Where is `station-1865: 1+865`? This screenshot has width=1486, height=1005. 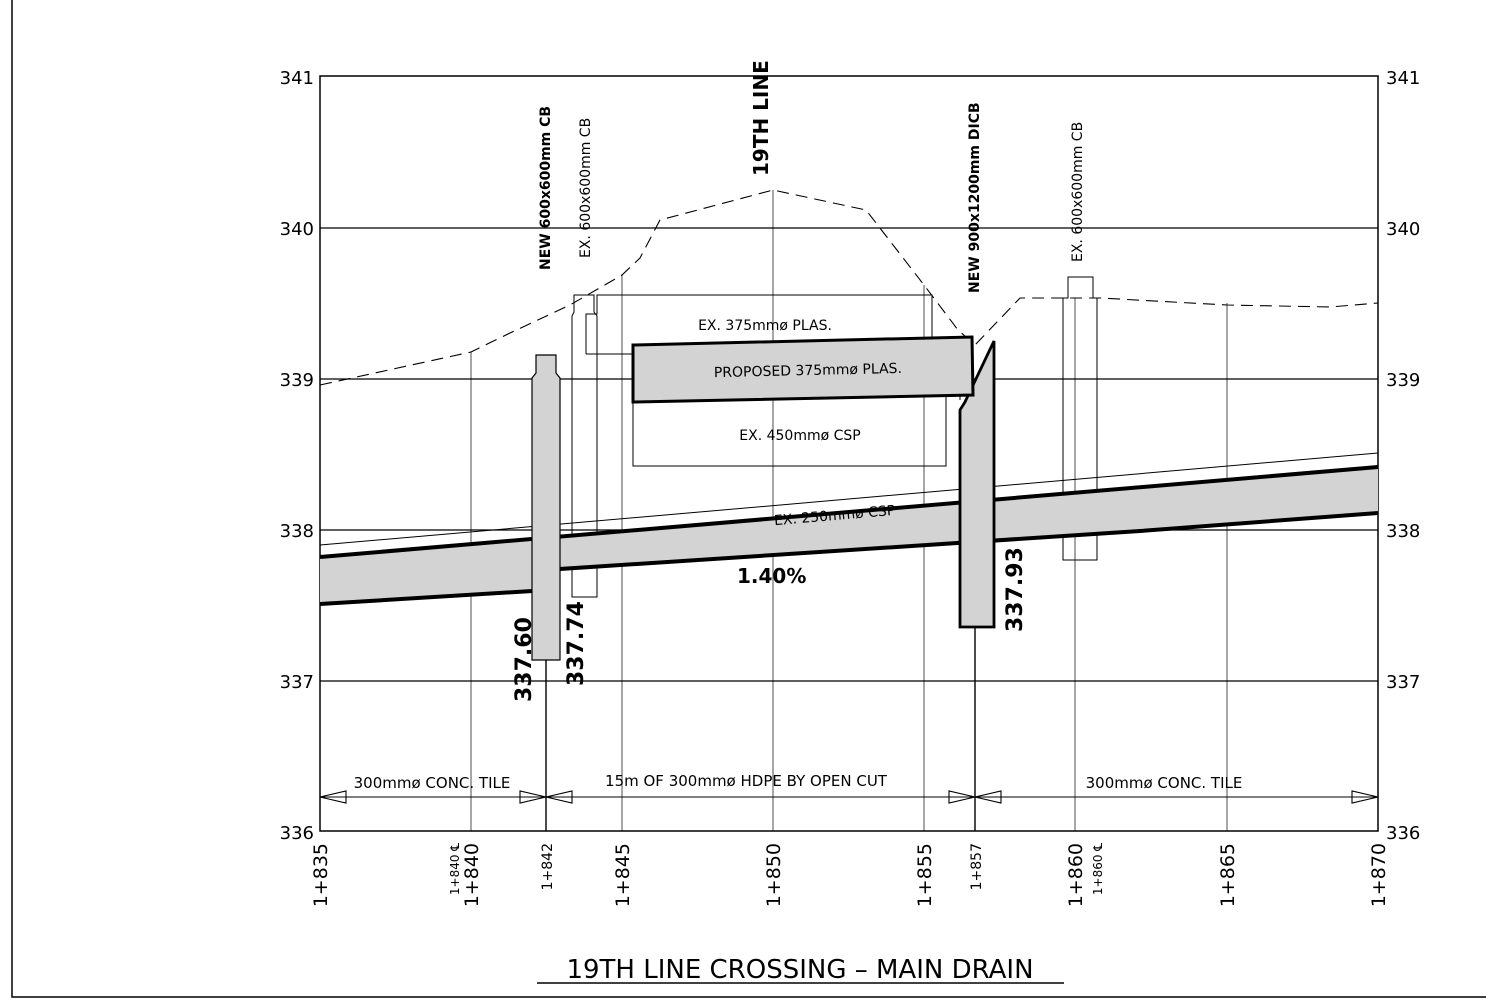 station-1865: 1+865 is located at coordinates (1228, 875).